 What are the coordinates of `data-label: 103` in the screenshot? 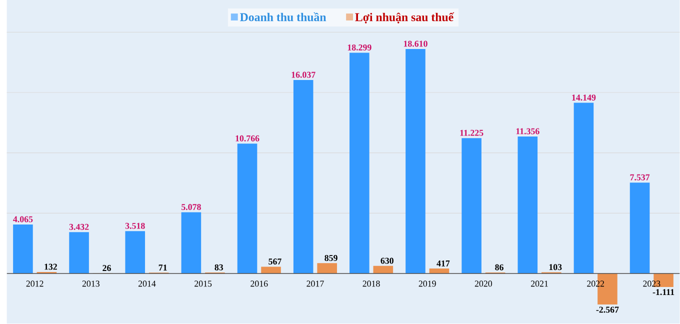 It's located at (555, 267).